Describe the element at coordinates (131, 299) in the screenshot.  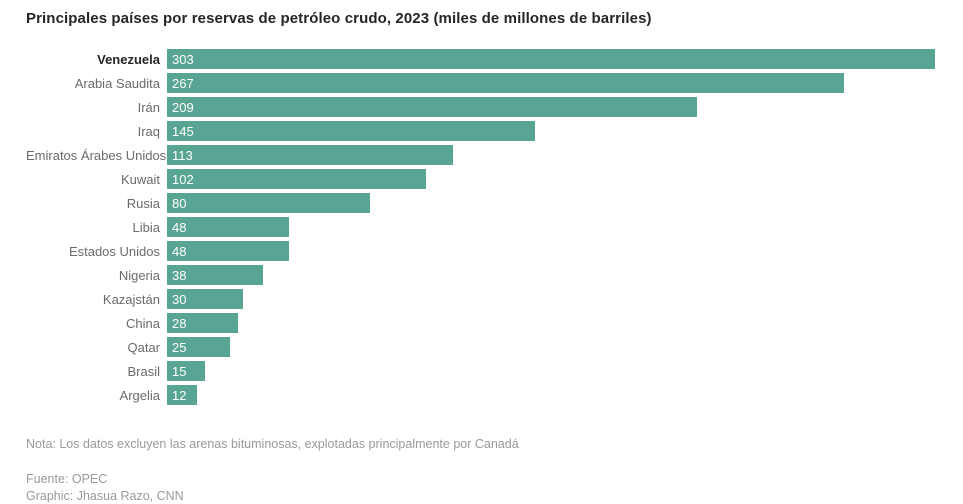
I see `category-label: Kazajstán` at that location.